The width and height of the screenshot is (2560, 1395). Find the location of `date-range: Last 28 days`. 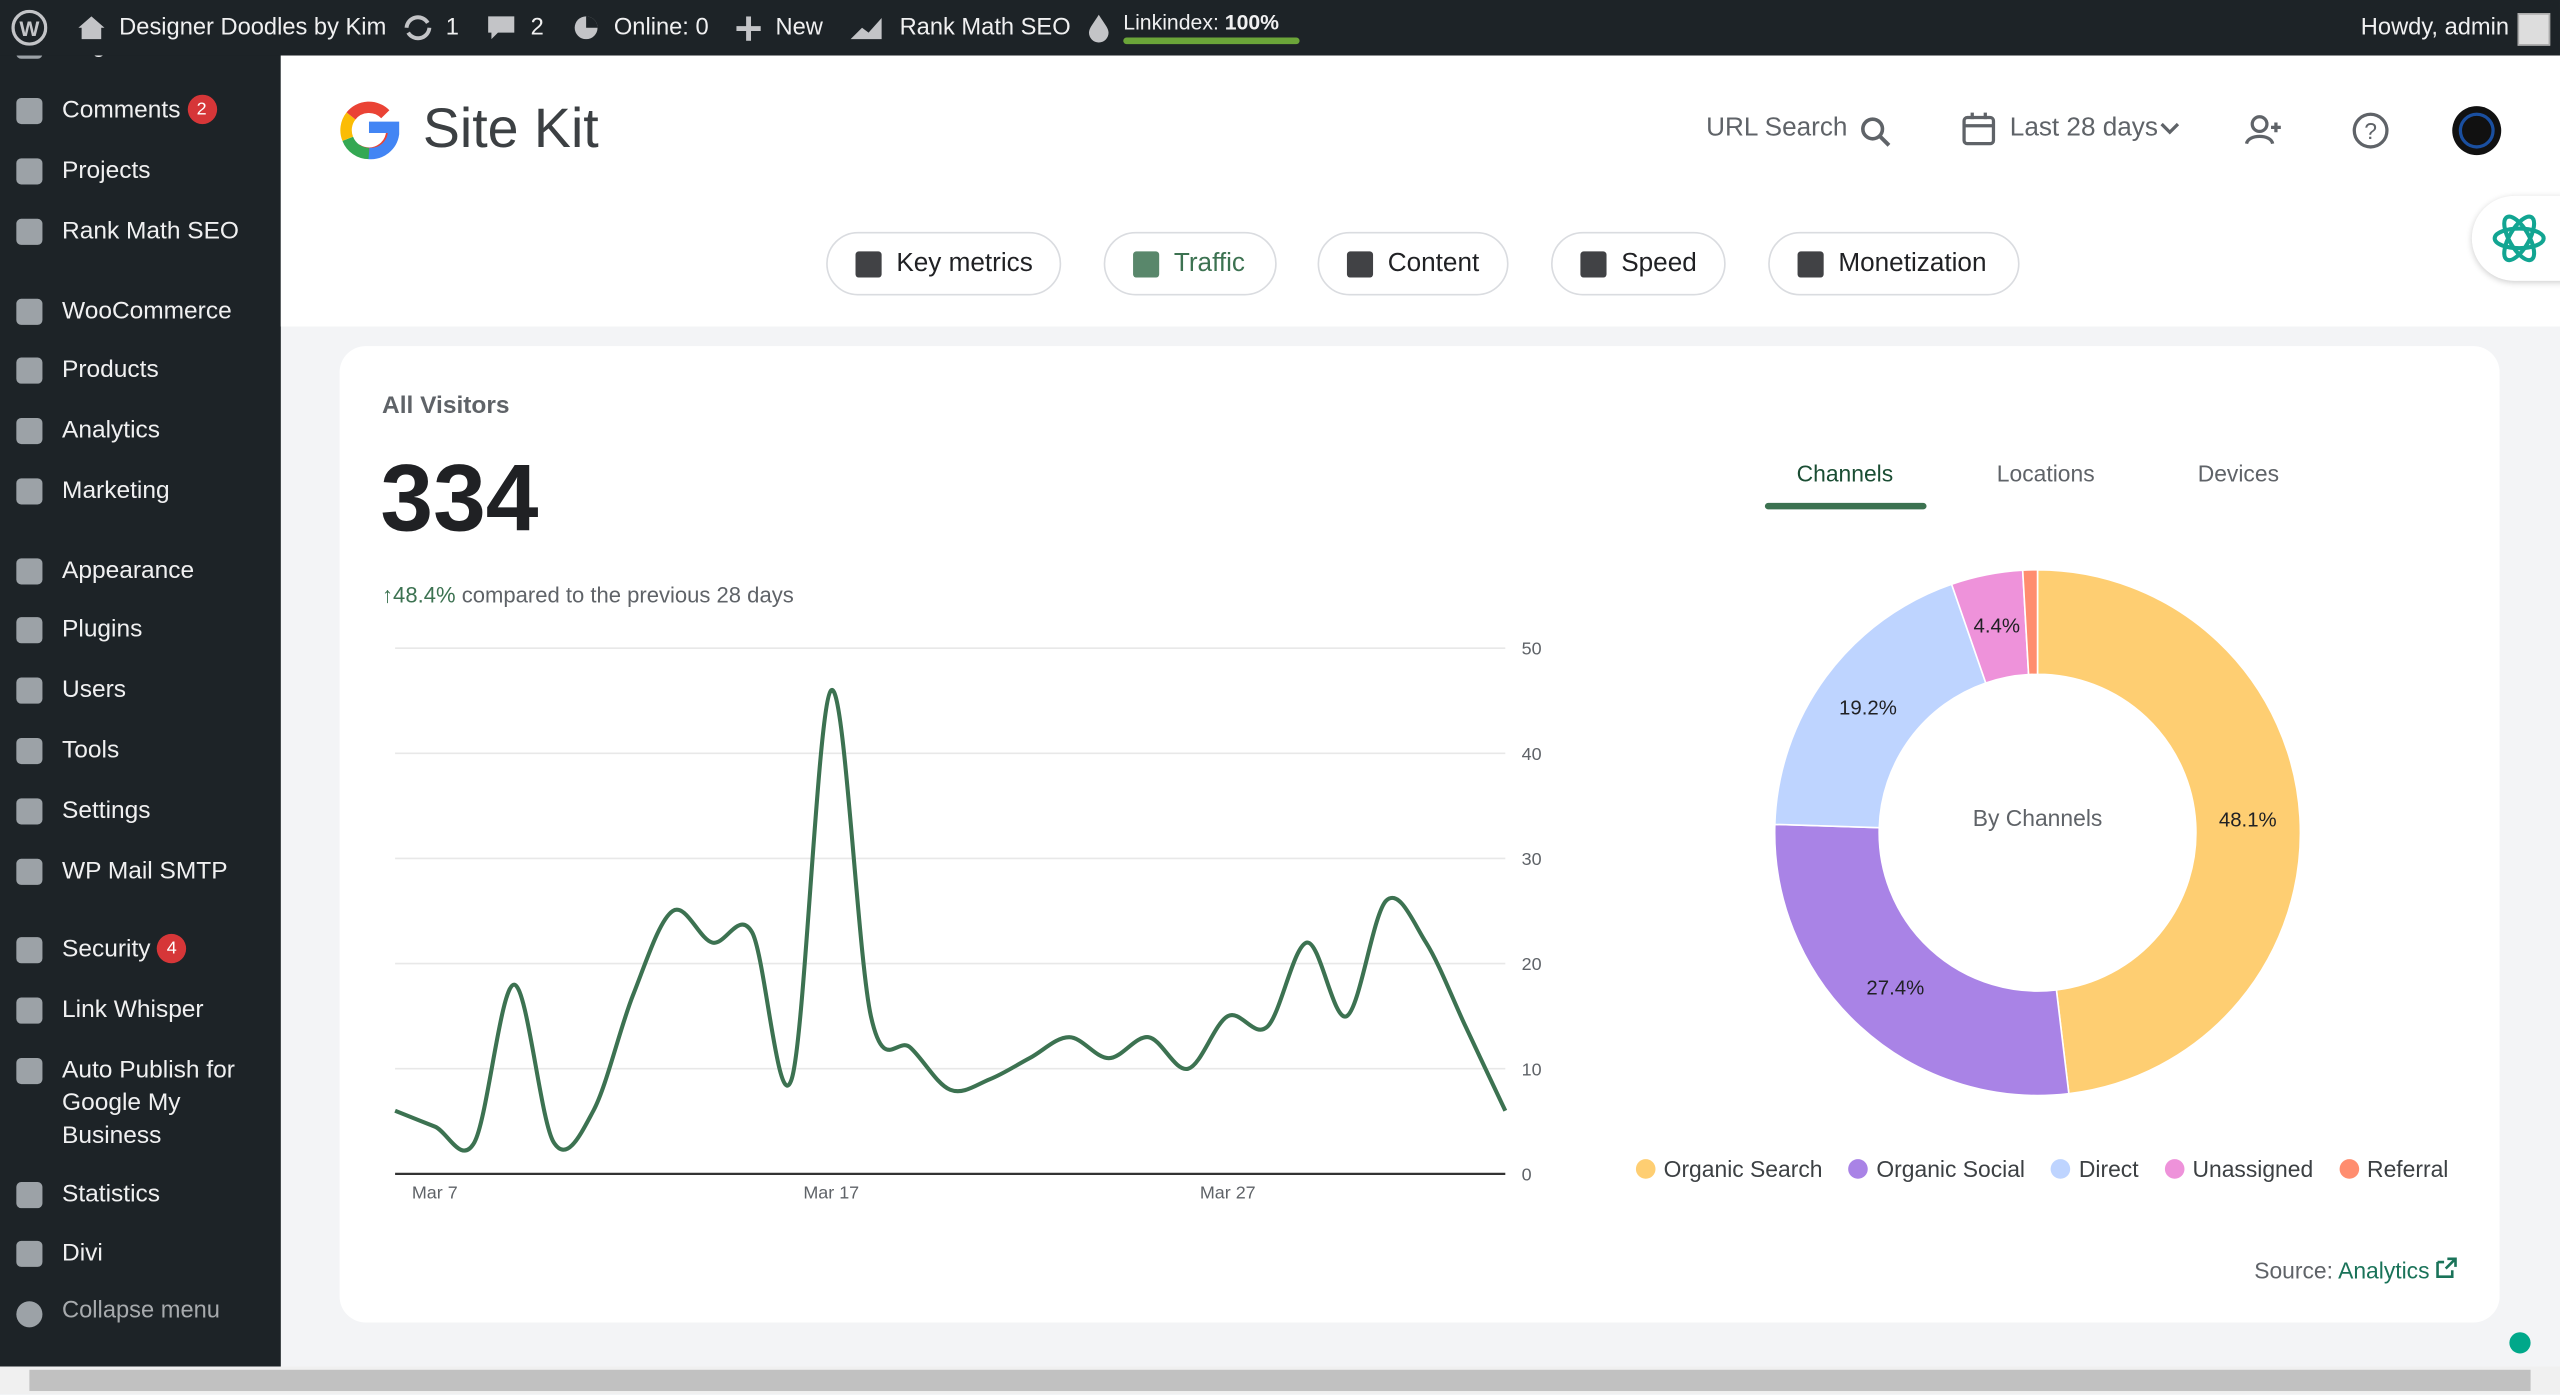

date-range: Last 28 days is located at coordinates (2083, 128).